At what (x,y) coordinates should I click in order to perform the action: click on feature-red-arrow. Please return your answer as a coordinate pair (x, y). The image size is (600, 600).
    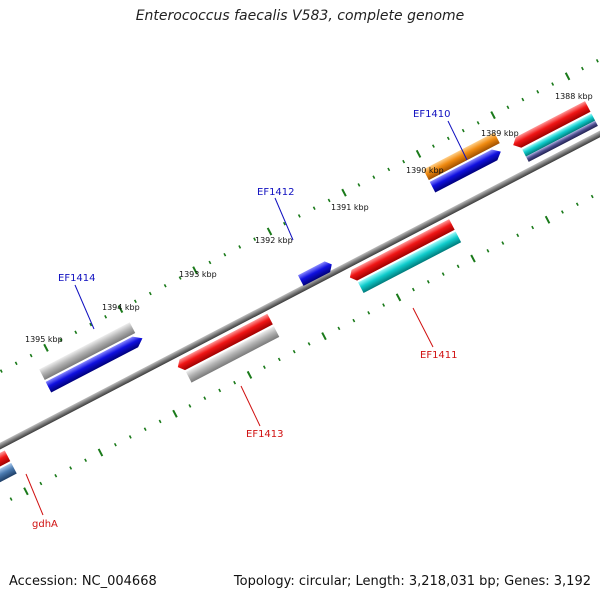
    Looking at the image, I should click on (550, 125).